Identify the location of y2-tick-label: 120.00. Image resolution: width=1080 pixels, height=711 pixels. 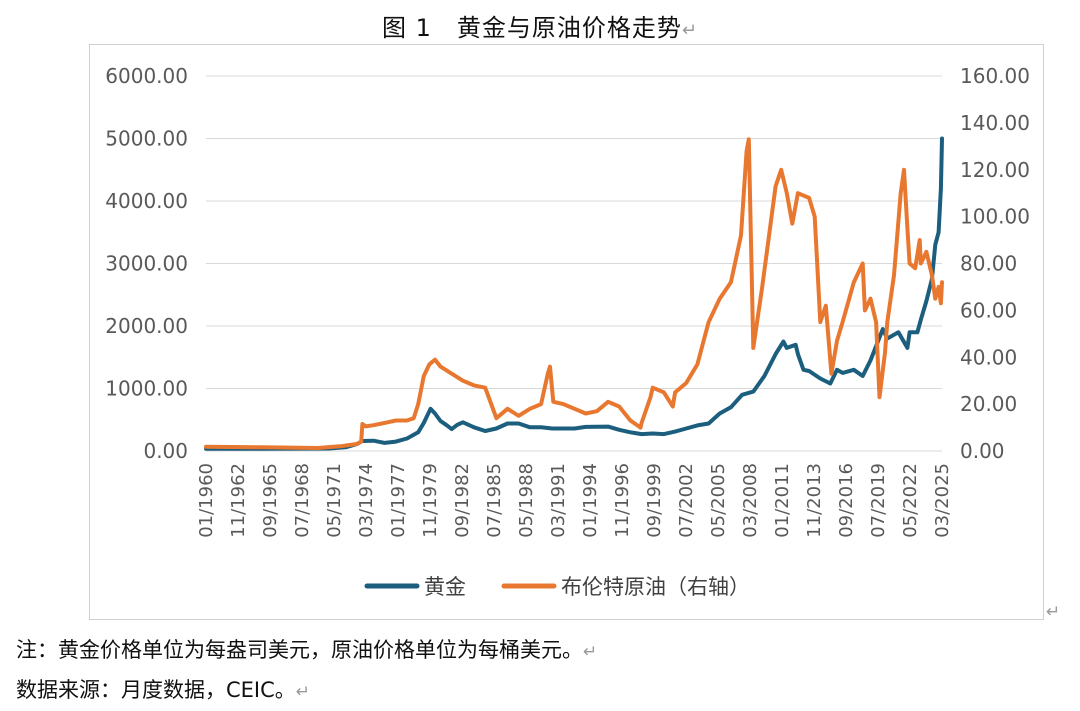
(995, 170).